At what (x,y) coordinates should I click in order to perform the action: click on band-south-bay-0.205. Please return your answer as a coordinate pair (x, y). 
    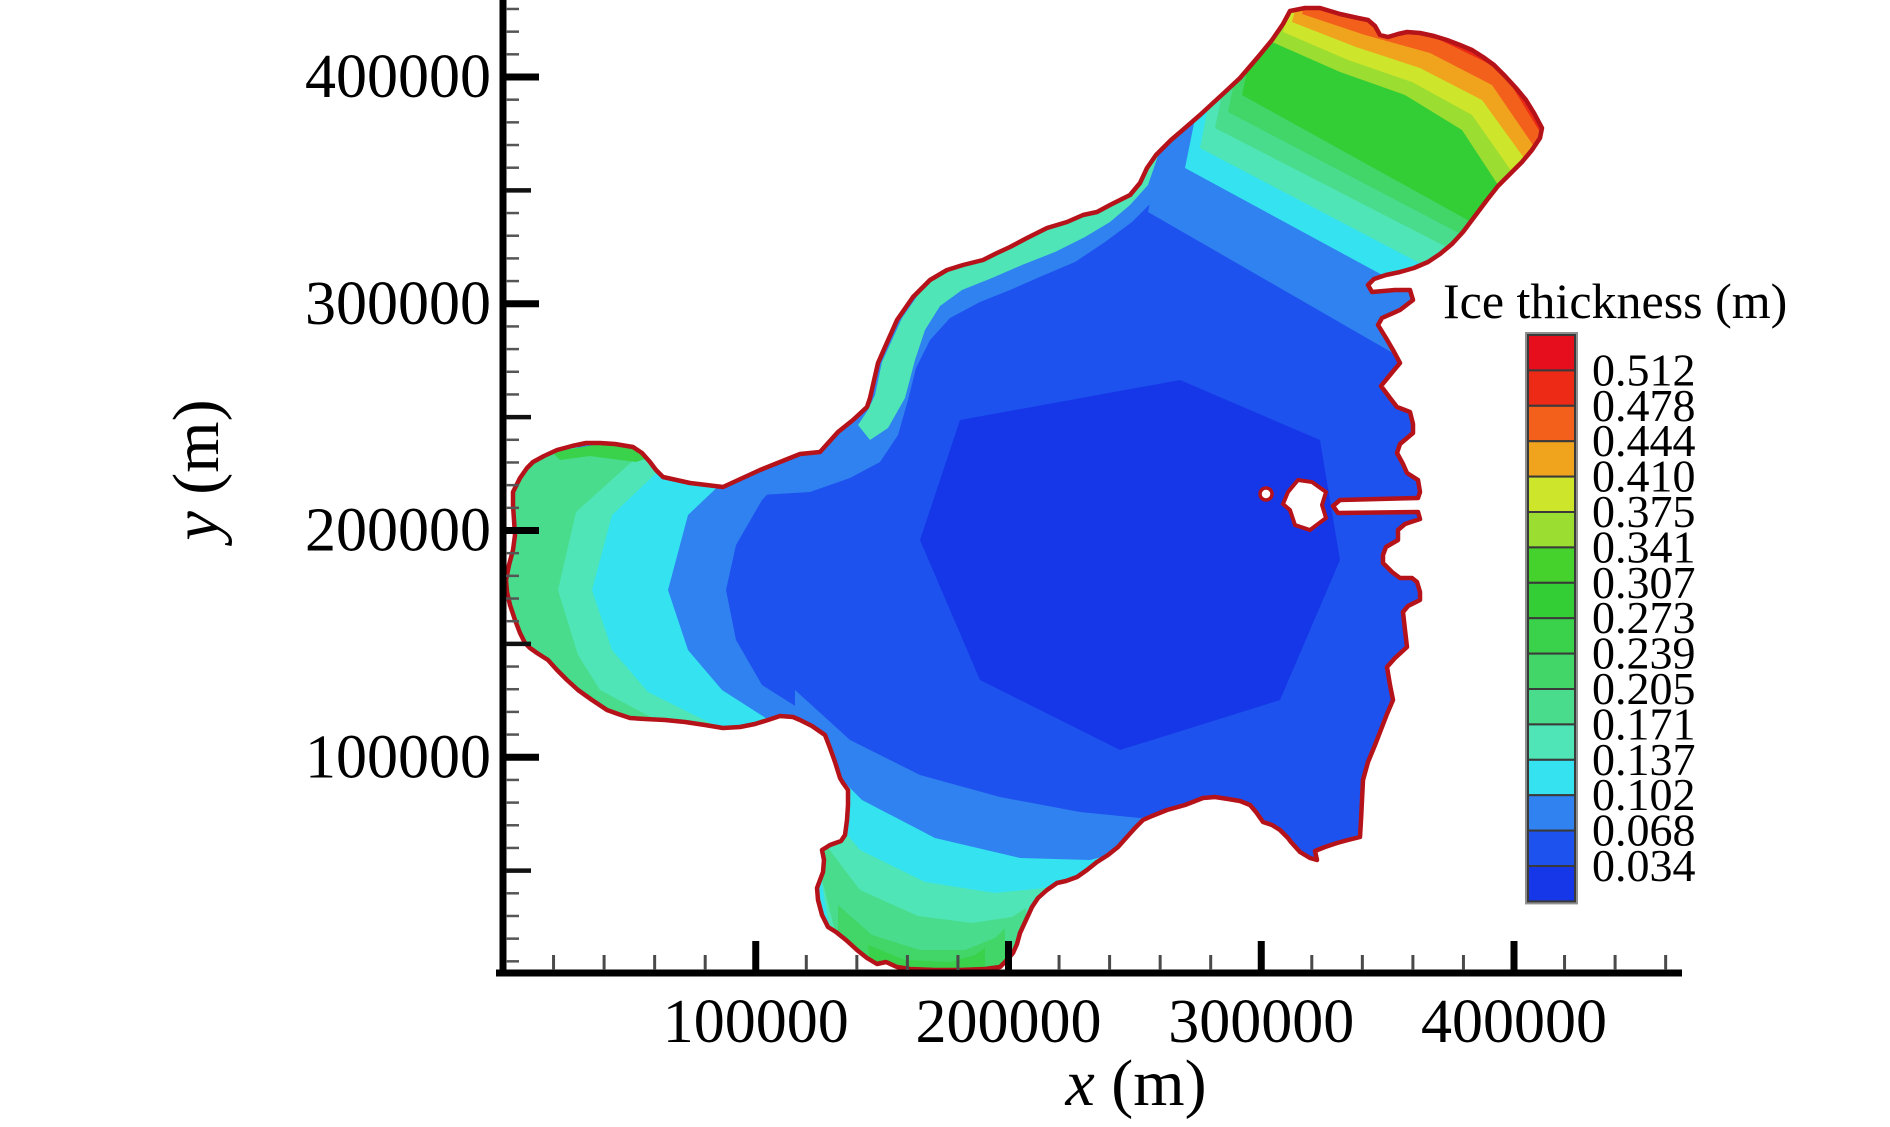
    Looking at the image, I should click on (921, 937).